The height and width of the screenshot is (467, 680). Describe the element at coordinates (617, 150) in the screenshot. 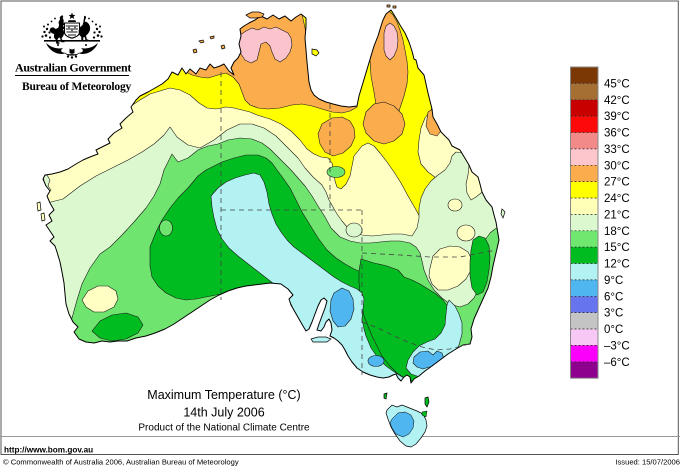

I see `svg-text: 33°C` at that location.